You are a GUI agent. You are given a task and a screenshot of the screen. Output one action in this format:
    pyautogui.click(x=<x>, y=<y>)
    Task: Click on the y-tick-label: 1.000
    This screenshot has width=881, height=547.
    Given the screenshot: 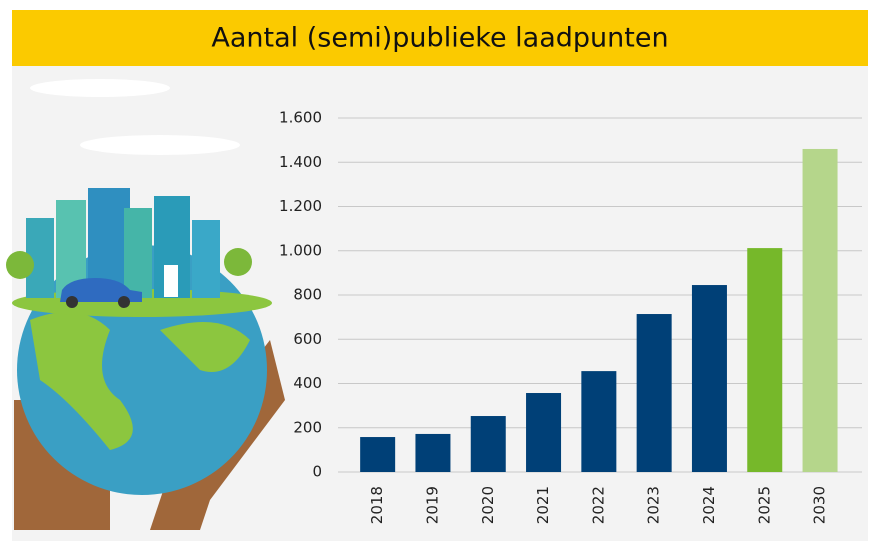 What is the action you would take?
    pyautogui.click(x=300, y=250)
    